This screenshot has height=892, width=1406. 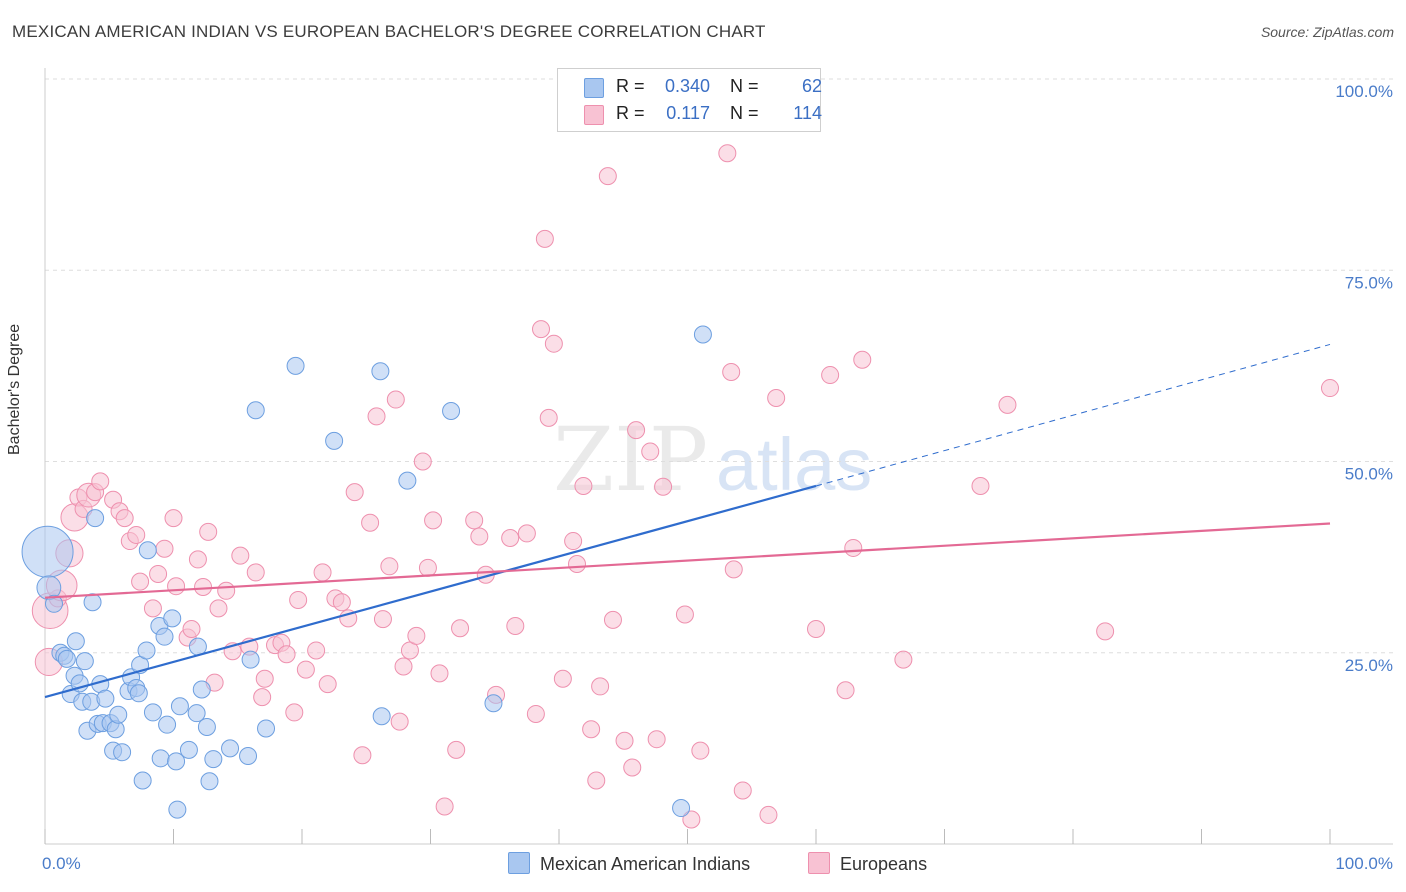 I want to click on r-label: R =, so click(x=630, y=113).